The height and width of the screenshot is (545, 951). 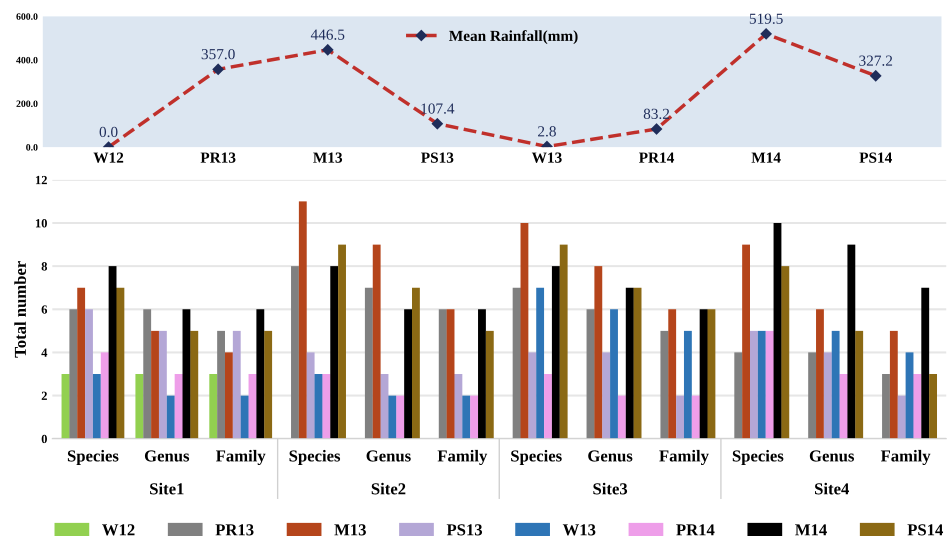 What do you see at coordinates (464, 530) in the screenshot?
I see `legend-label: PS13` at bounding box center [464, 530].